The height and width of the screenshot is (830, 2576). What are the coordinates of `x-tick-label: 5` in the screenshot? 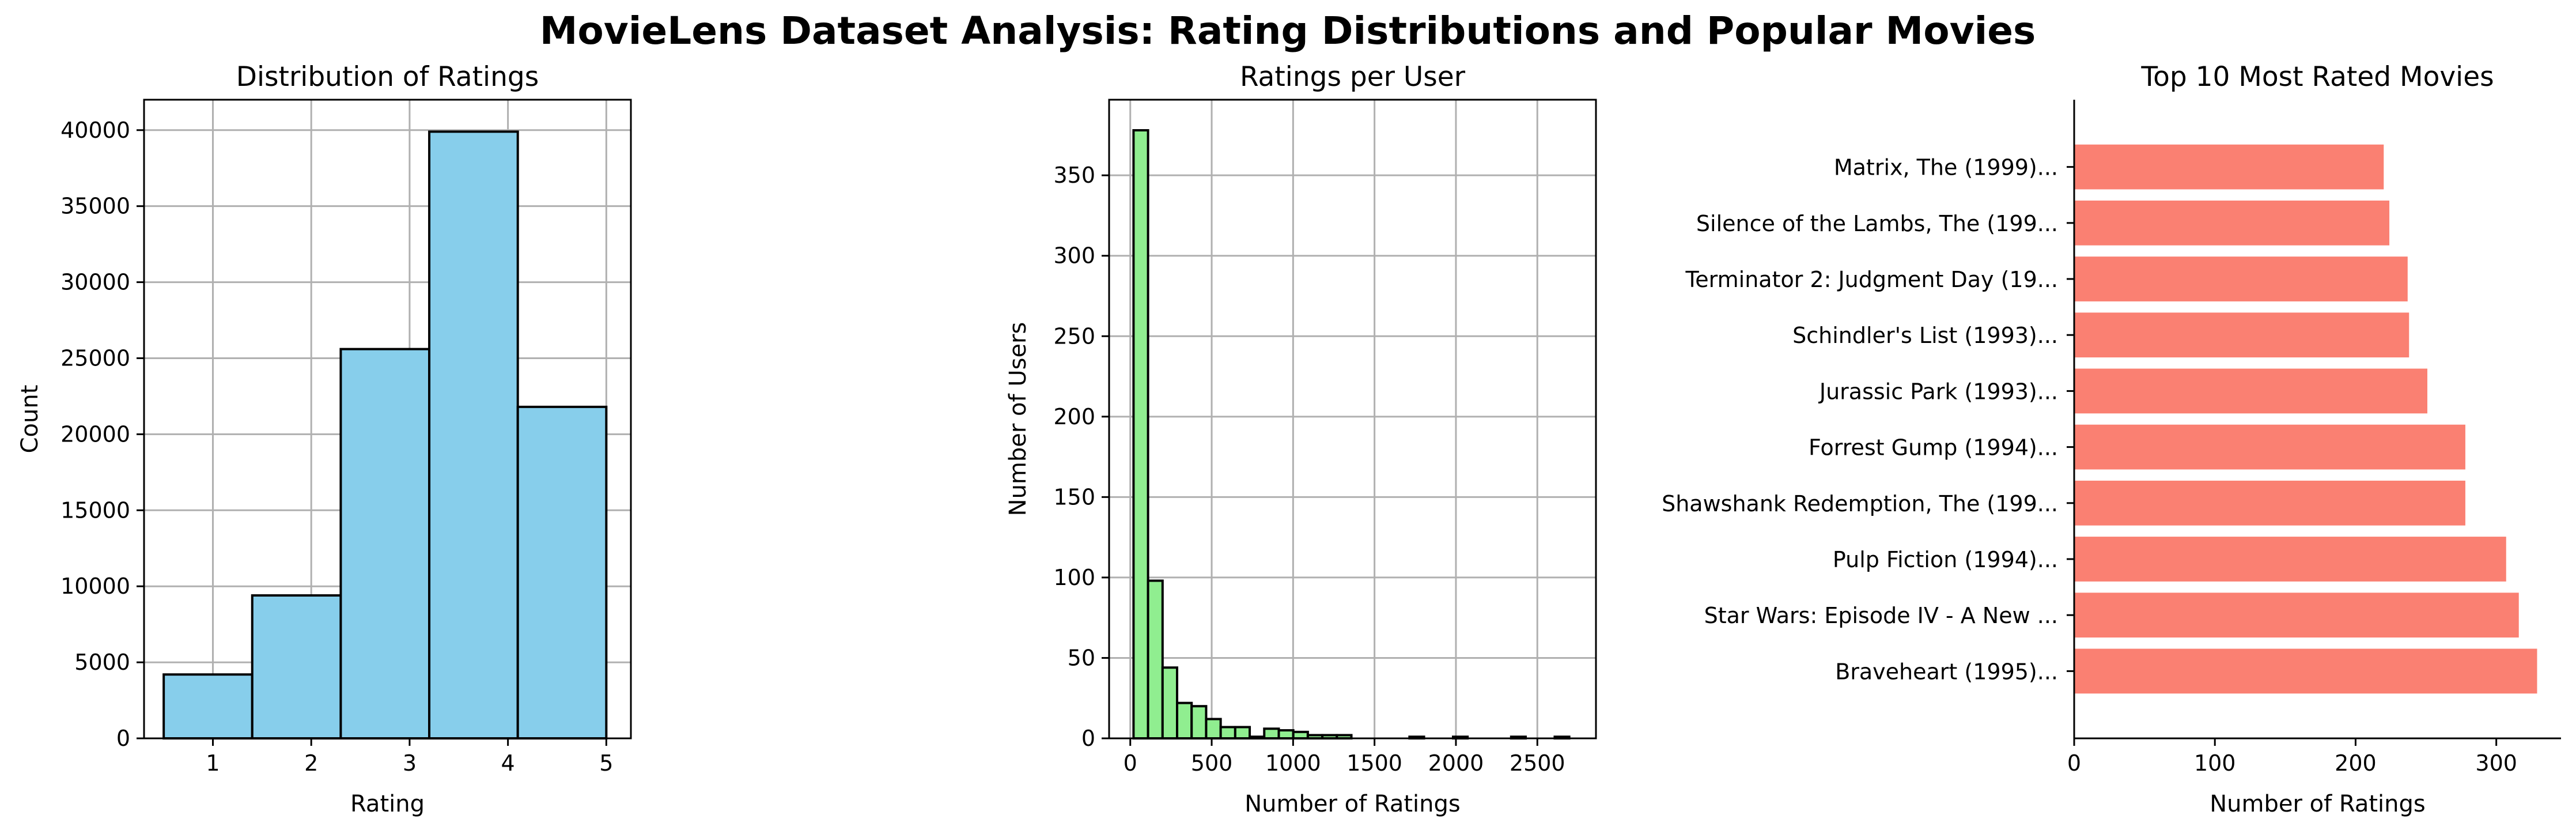 It's located at (606, 763).